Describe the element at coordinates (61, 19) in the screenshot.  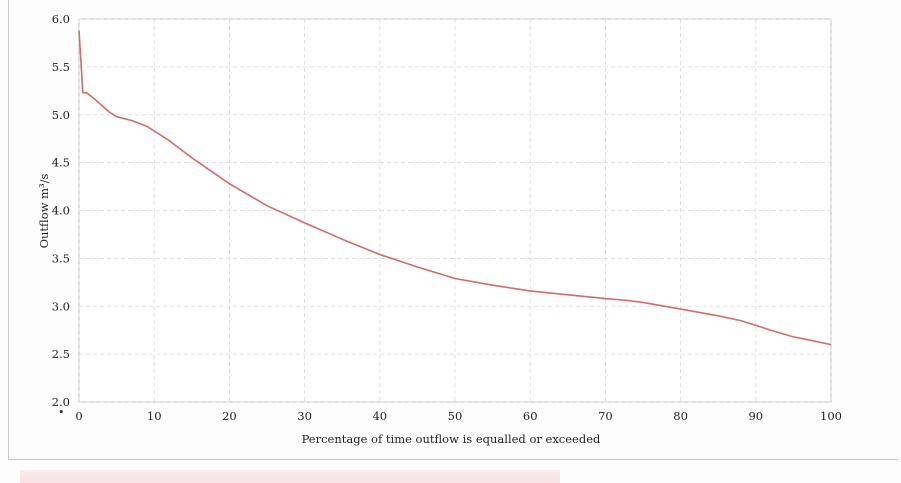
I see `y-tick-label: 6.0` at that location.